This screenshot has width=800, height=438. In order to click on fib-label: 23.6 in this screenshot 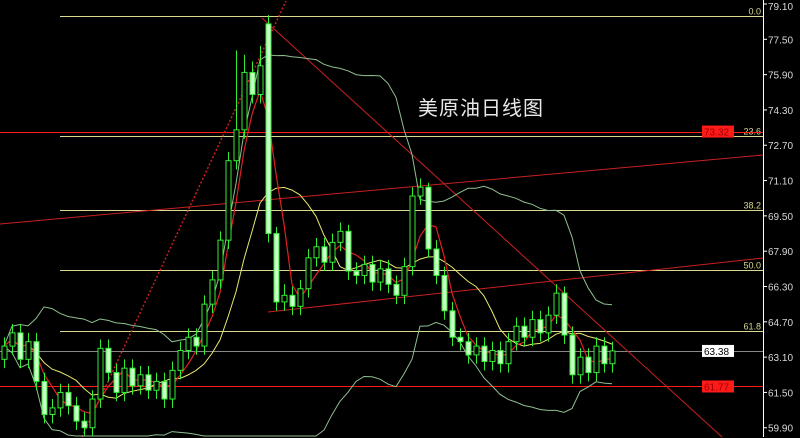, I will do `click(752, 132)`.